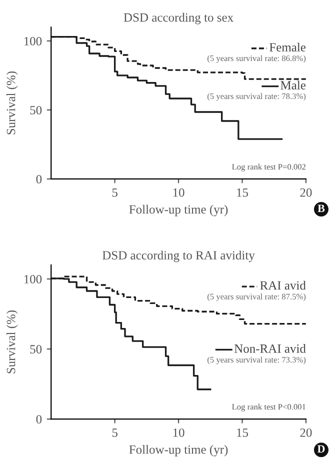 Image resolution: width=334 pixels, height=460 pixels. What do you see at coordinates (321, 449) in the screenshot?
I see `text: D` at bounding box center [321, 449].